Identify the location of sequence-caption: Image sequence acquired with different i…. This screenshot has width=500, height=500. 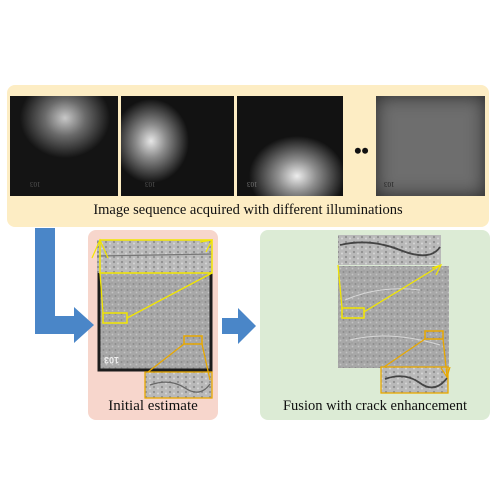
(248, 210).